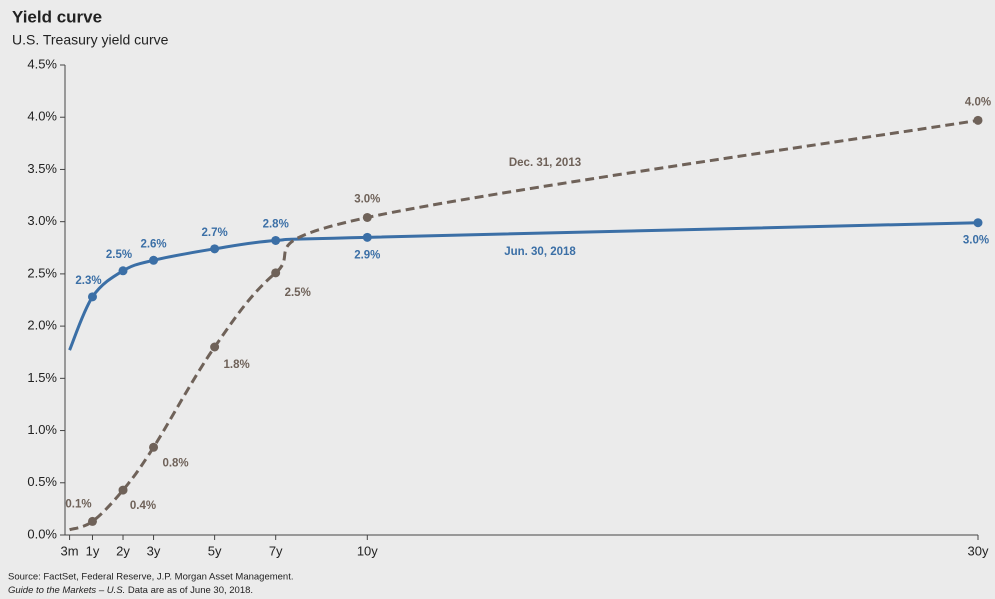 This screenshot has width=995, height=599. What do you see at coordinates (57, 16) in the screenshot?
I see `chart-title: Yield curve` at bounding box center [57, 16].